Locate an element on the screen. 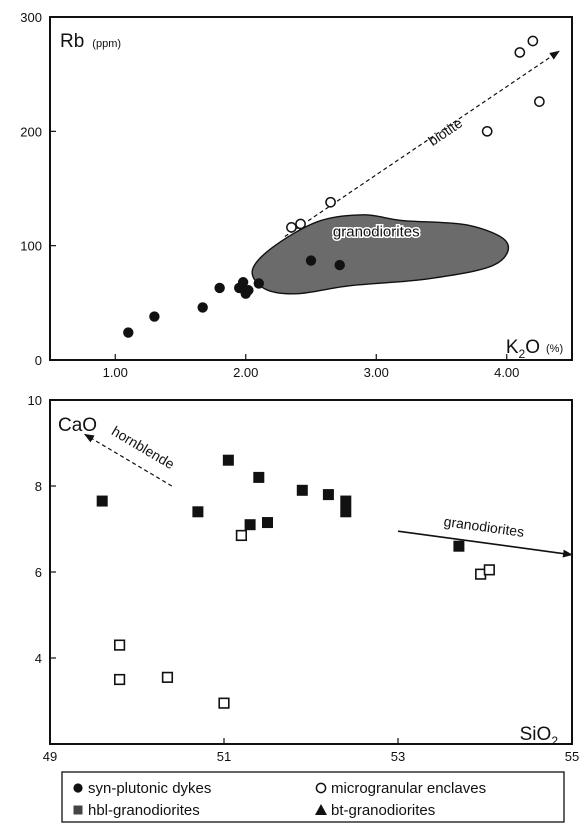 This screenshot has width=582, height=828. legend-label: bt-granodiorites is located at coordinates (383, 810).